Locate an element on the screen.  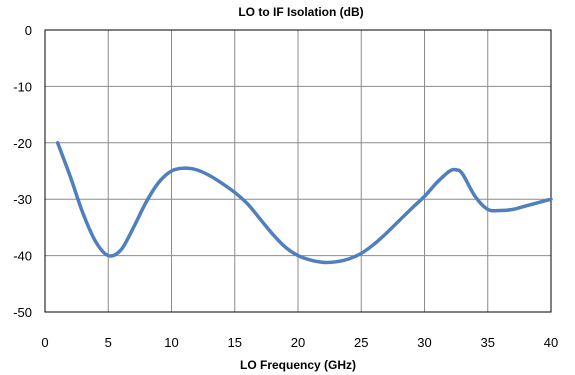
chart-title: LO to IF Isolation (dB) is located at coordinates (300, 12).